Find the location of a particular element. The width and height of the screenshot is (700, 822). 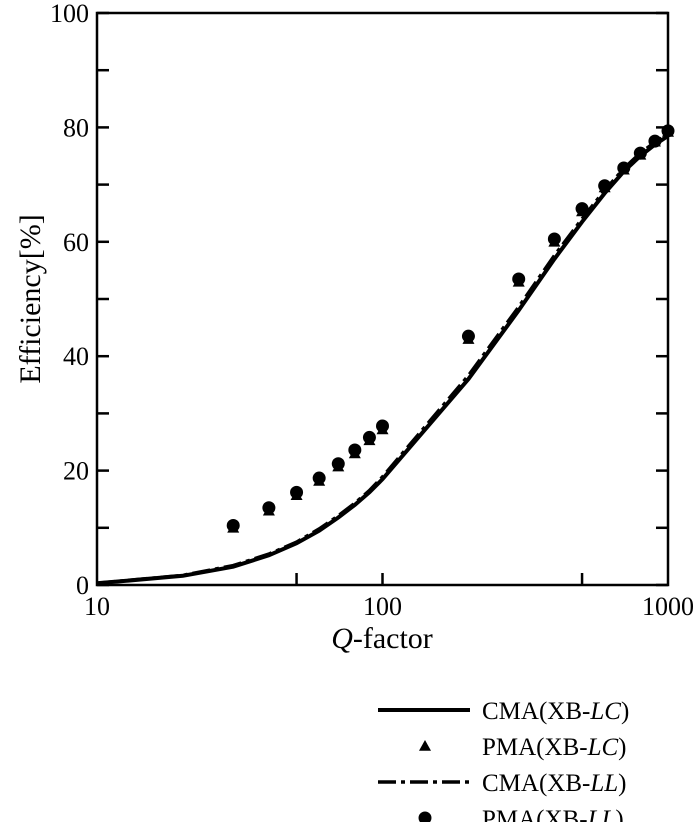

y-axis-label: Efficiency[%] is located at coordinates (30, 298).